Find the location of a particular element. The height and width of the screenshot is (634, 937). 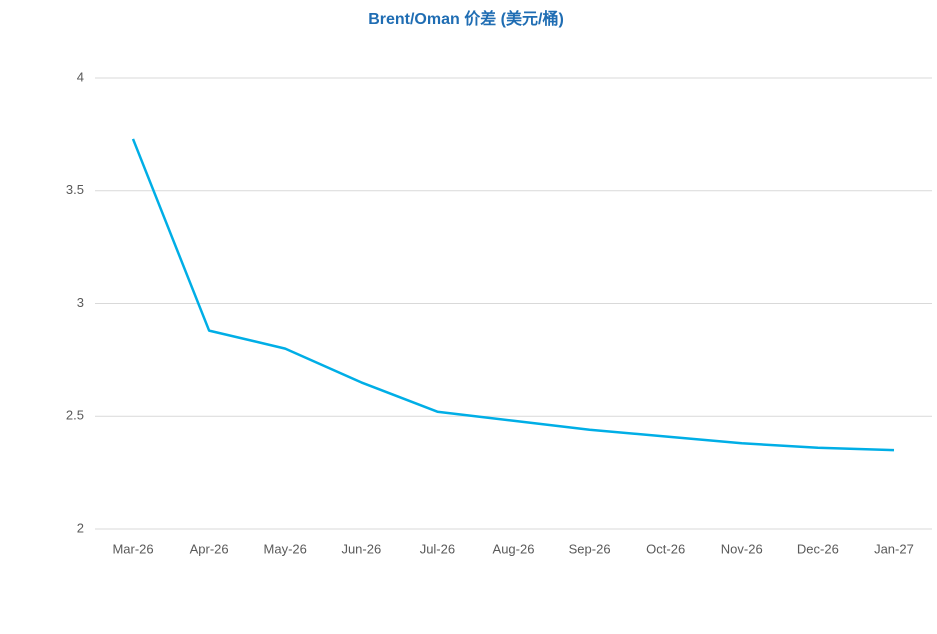

x-tick-label: Jul-26 is located at coordinates (437, 548).